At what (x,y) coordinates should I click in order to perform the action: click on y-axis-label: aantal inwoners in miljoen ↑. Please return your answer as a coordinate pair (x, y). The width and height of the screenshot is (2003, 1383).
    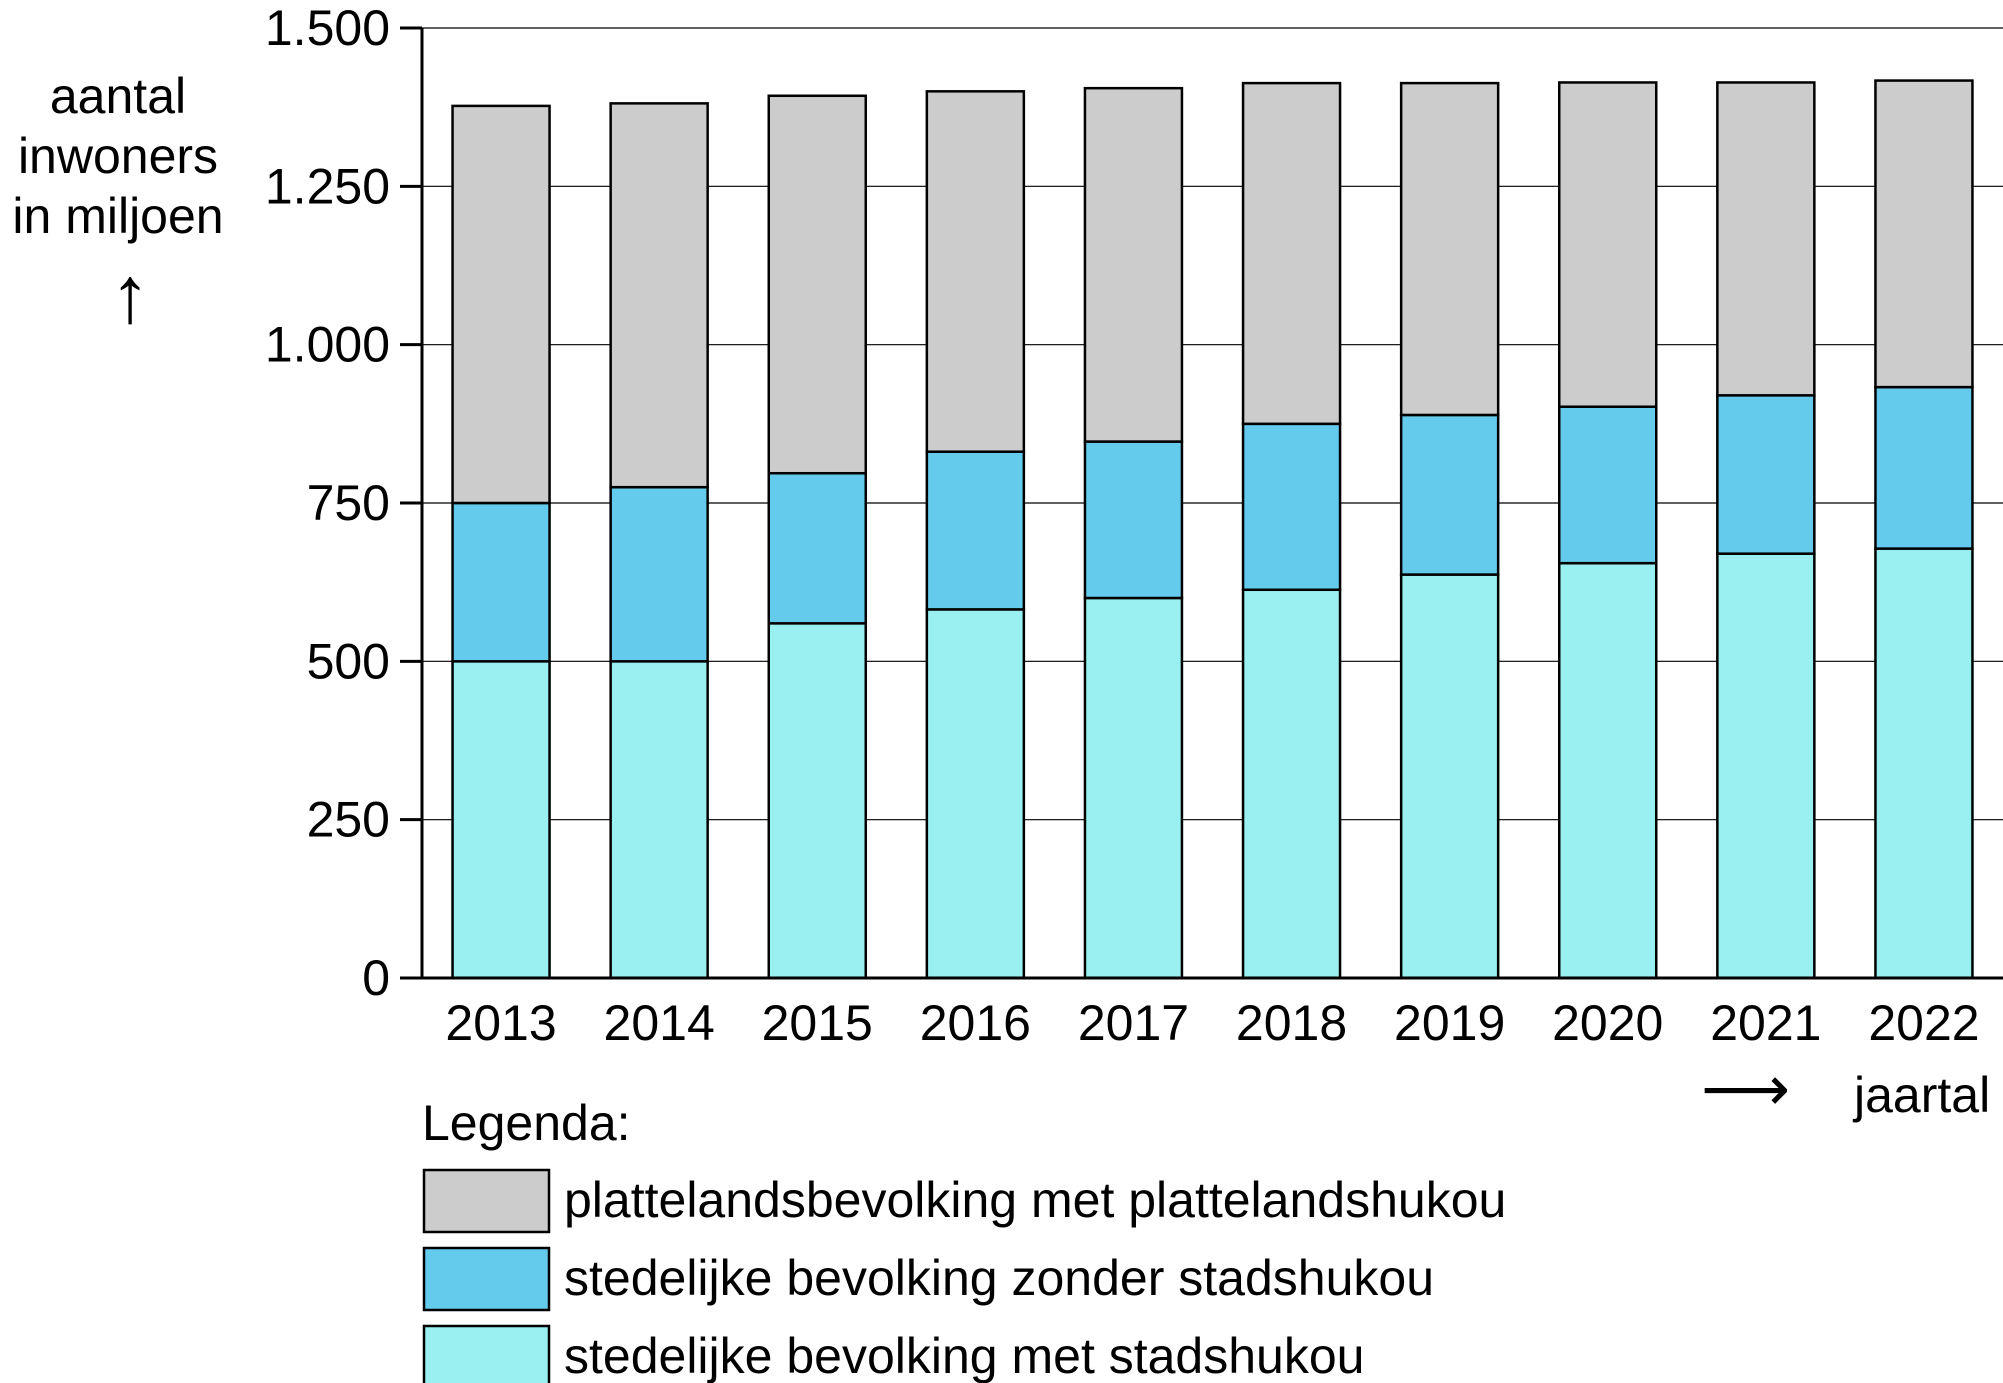
    Looking at the image, I should click on (117, 203).